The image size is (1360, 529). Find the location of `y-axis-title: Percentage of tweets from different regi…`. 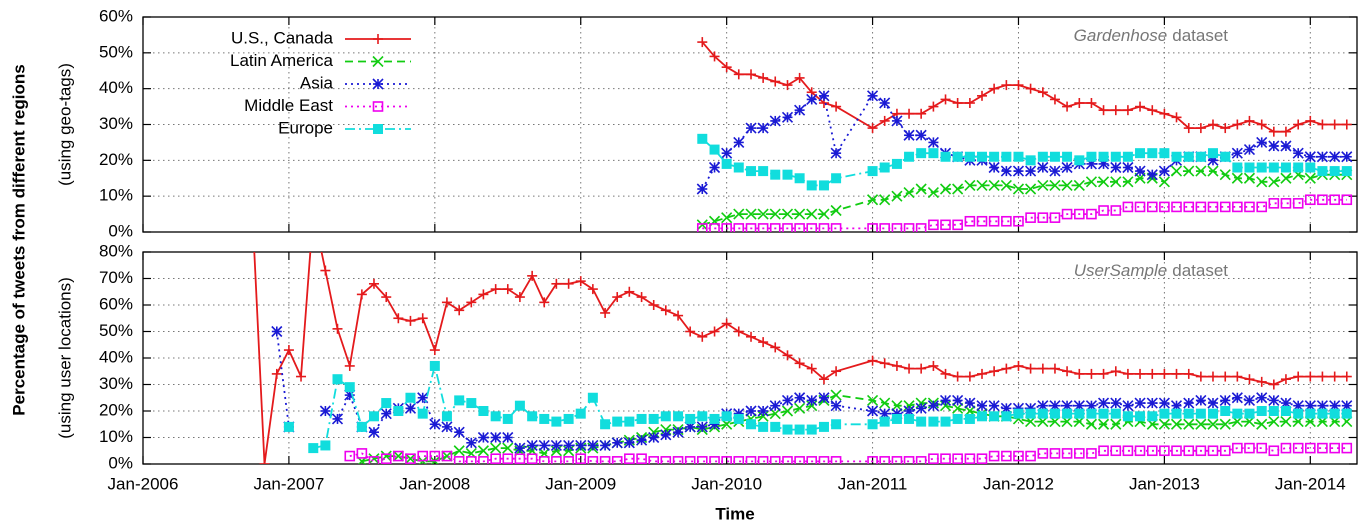

y-axis-title: Percentage of tweets from different regi… is located at coordinates (18, 239).